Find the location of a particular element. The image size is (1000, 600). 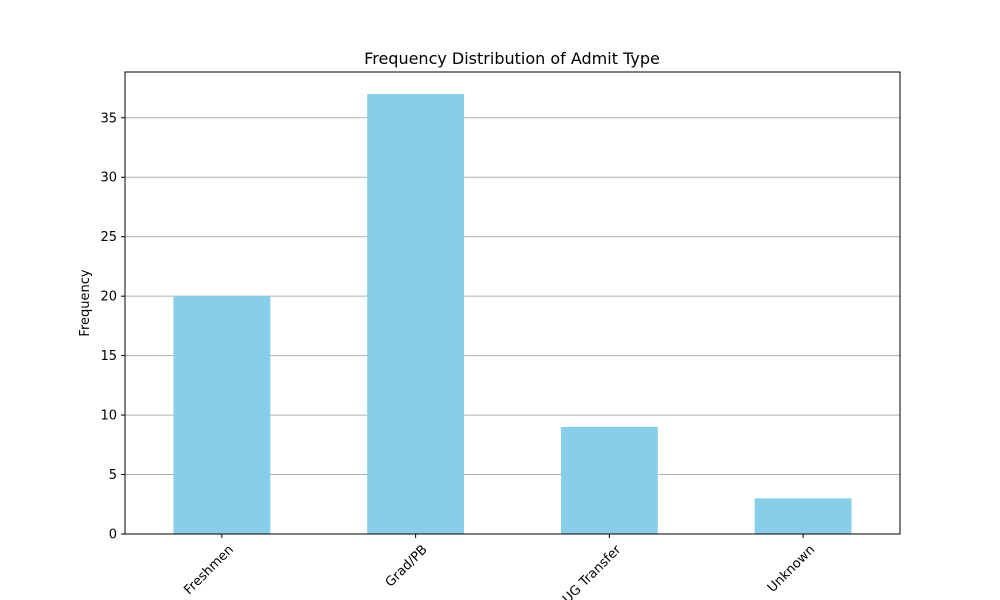

y-tick-label: 30 is located at coordinates (108, 178).